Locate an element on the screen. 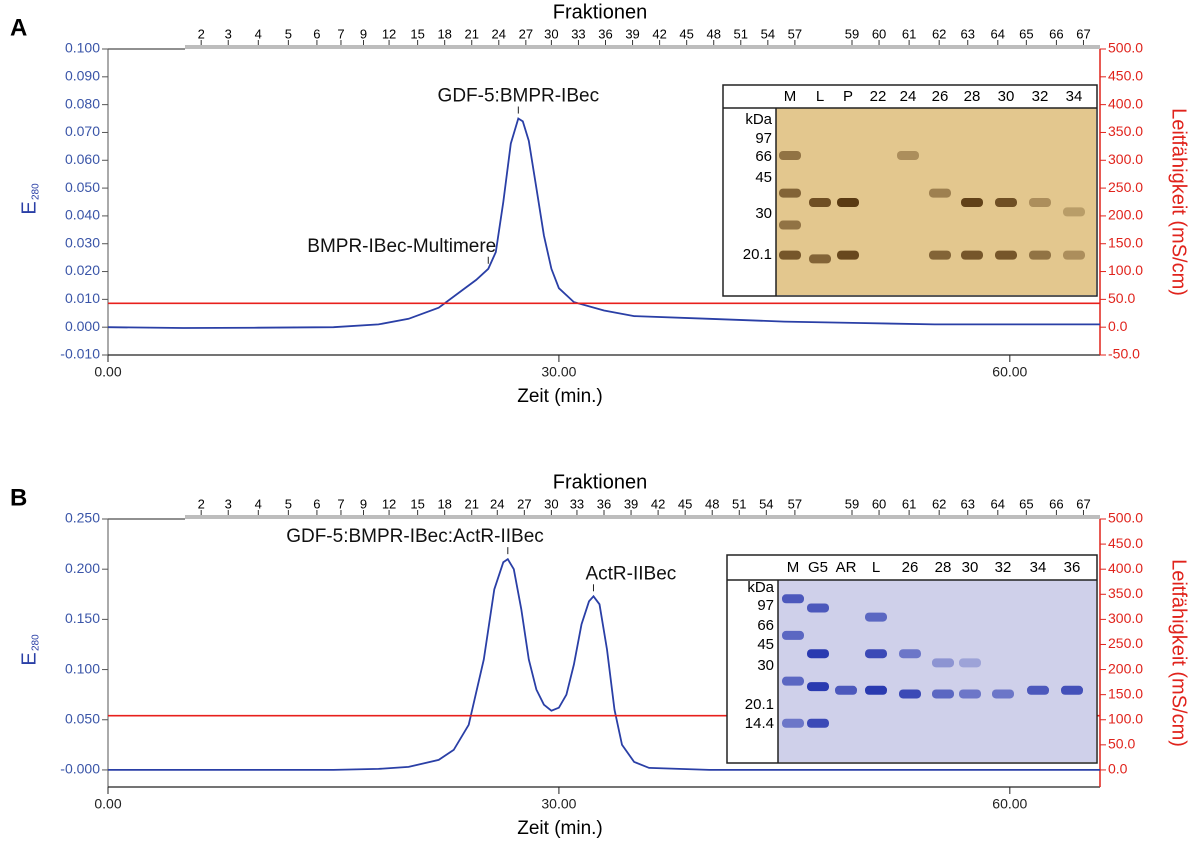  marker-label: 30 is located at coordinates (763, 213).